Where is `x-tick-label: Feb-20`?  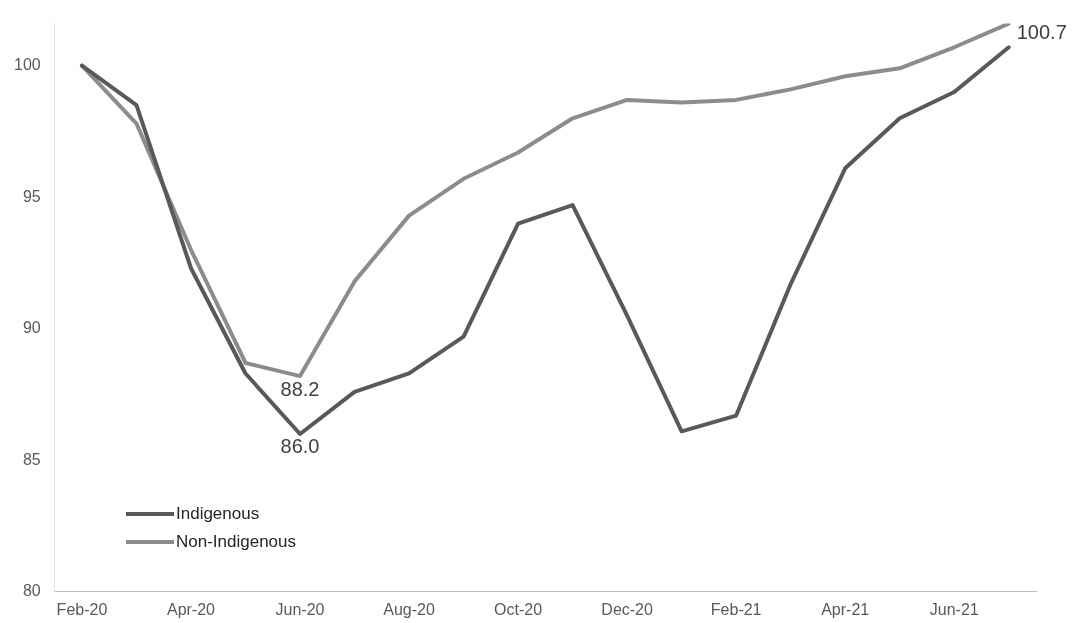
x-tick-label: Feb-20 is located at coordinates (82, 609).